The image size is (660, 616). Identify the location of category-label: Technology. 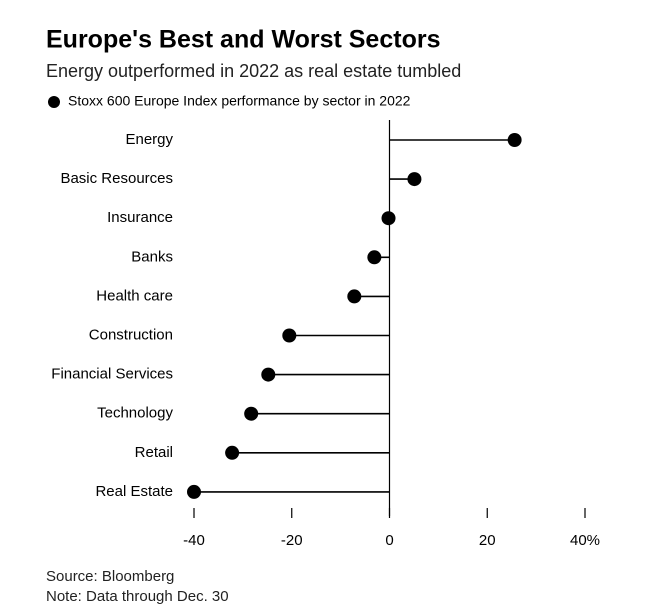
(135, 413).